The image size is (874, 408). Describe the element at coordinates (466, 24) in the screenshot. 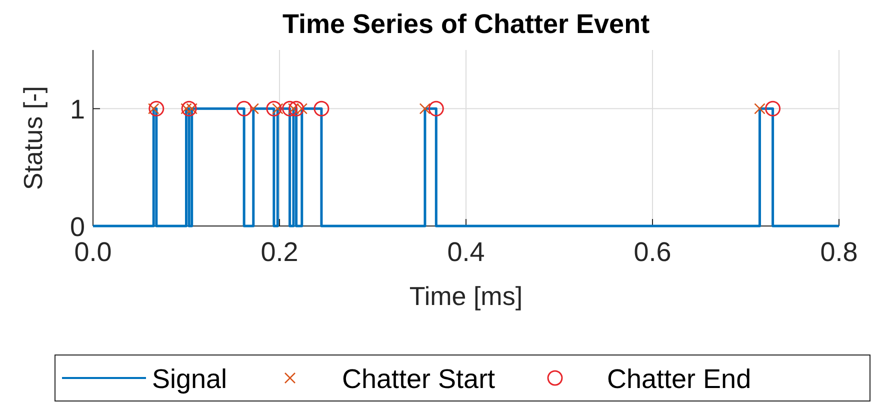

I see `chart-title: Time Series of Chatter Event` at that location.